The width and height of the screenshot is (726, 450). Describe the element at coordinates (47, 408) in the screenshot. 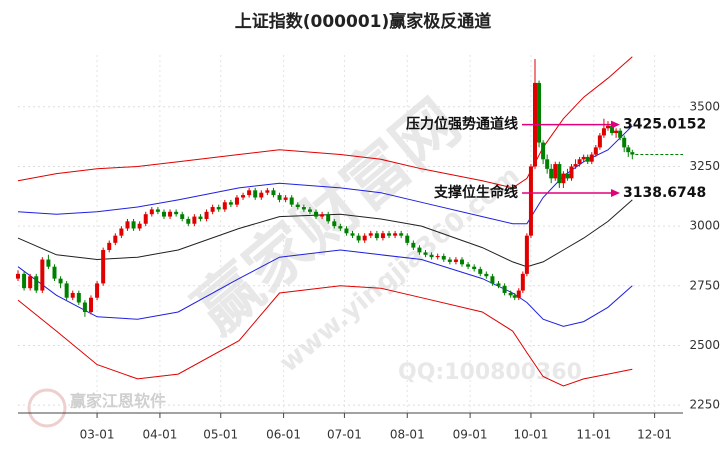

I see `logo-icon` at that location.